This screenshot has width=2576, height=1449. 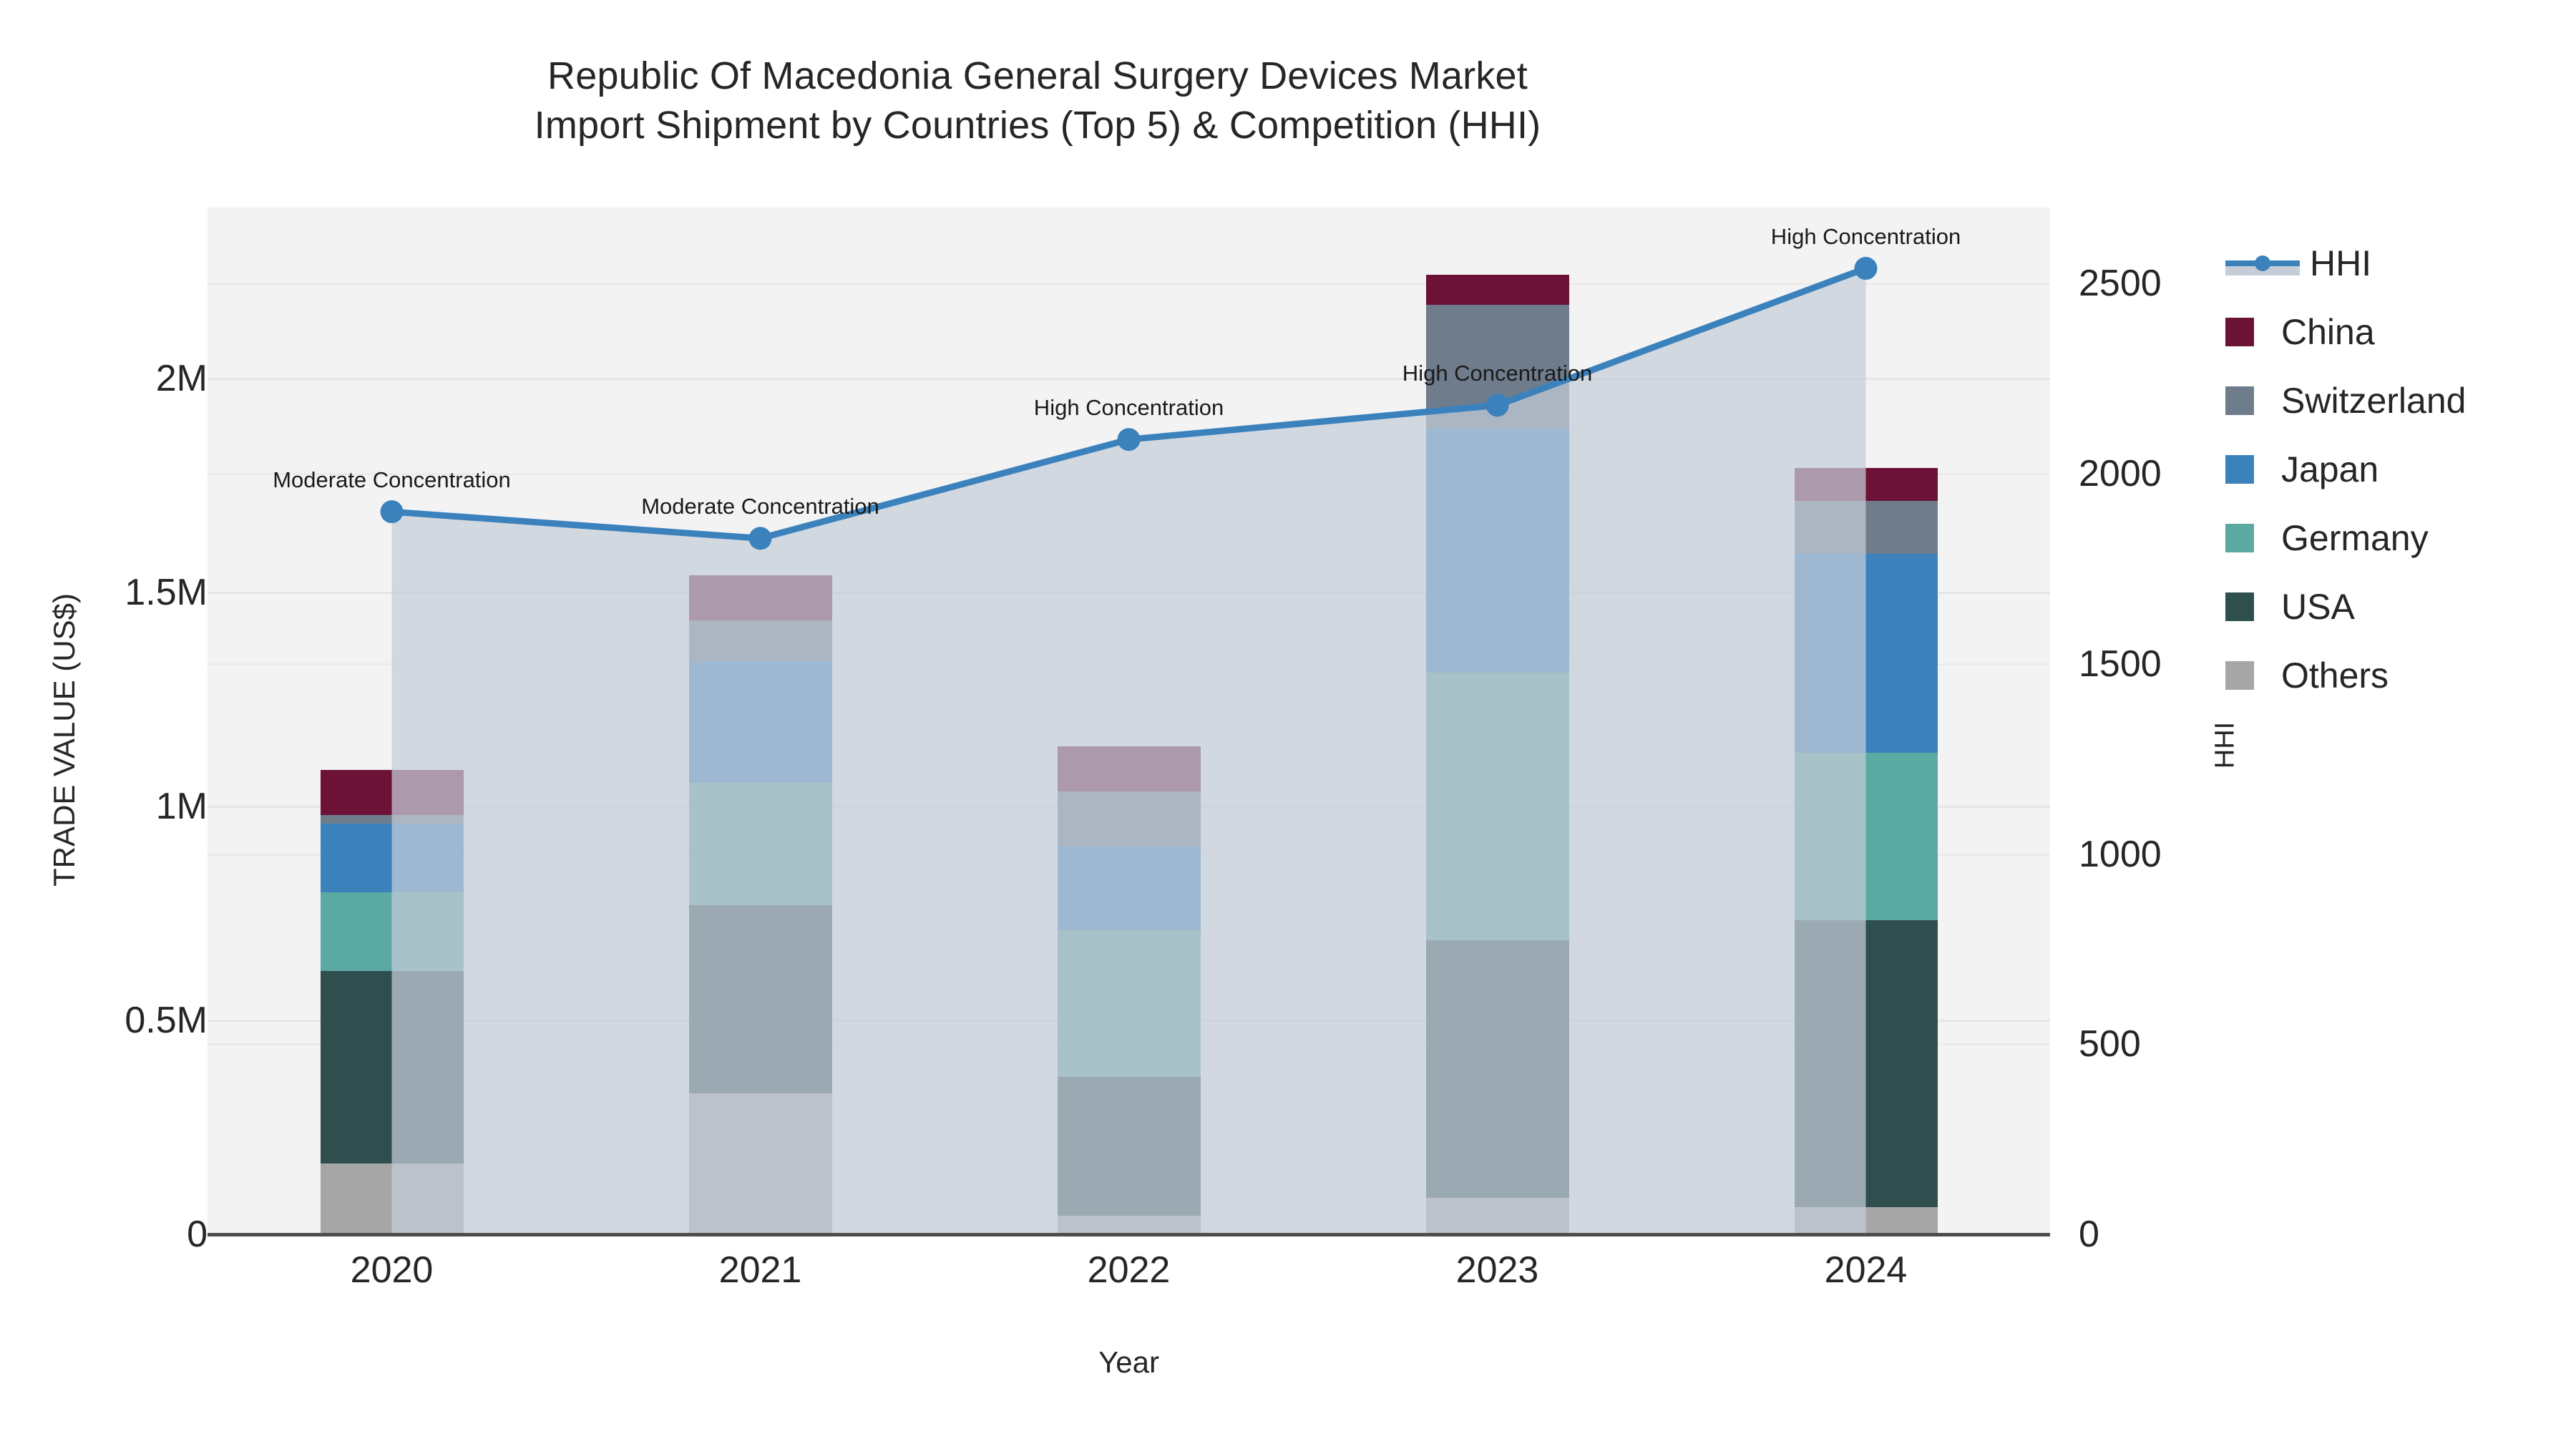 I want to click on legend-item-label: Switzerland, so click(x=2374, y=401).